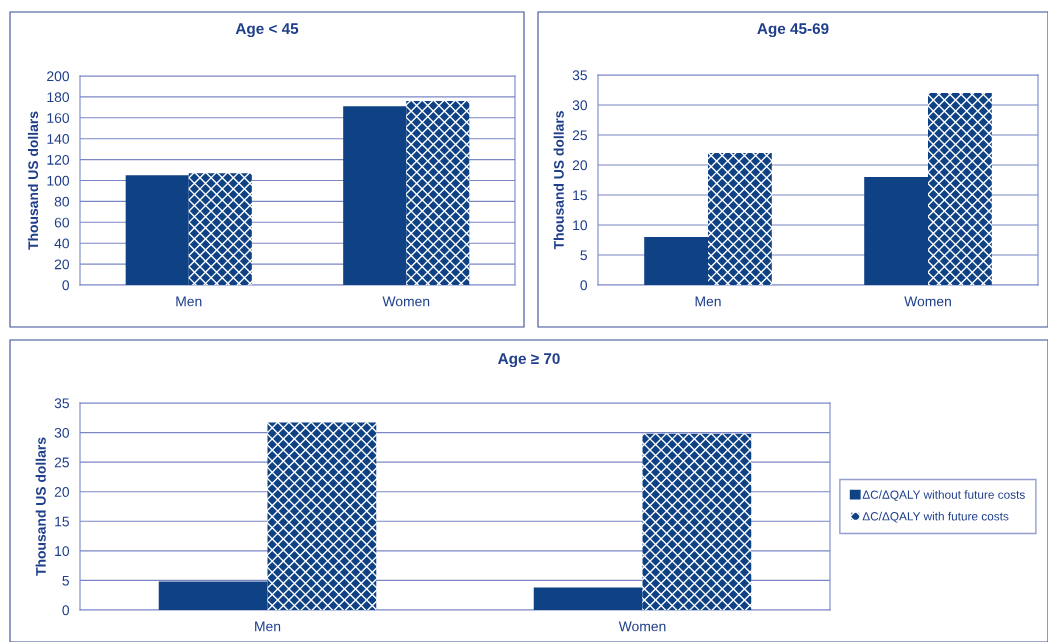 The height and width of the screenshot is (642, 1048). What do you see at coordinates (267, 30) in the screenshot?
I see `chart-title: Age < 45` at bounding box center [267, 30].